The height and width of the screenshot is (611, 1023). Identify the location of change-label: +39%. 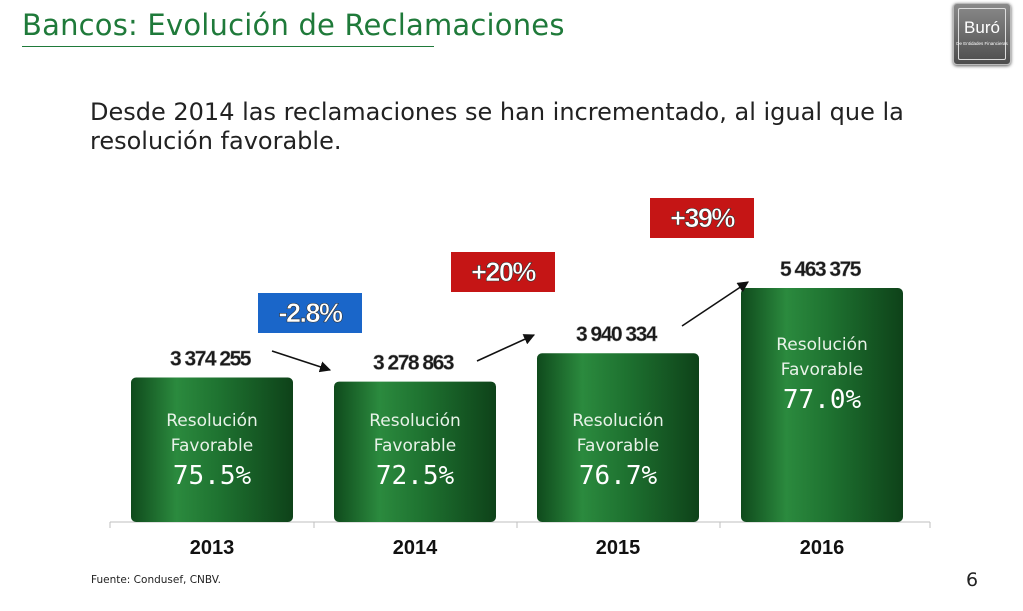
(702, 218).